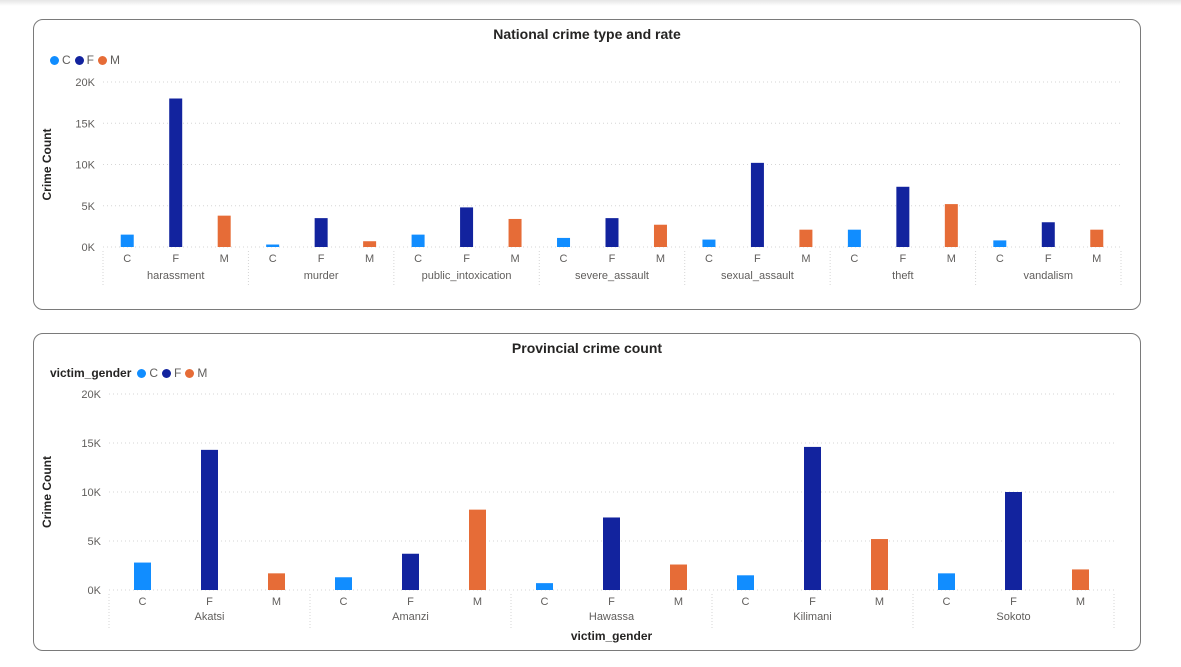 This screenshot has width=1181, height=667. I want to click on y-tick-label: 20K, so click(91, 395).